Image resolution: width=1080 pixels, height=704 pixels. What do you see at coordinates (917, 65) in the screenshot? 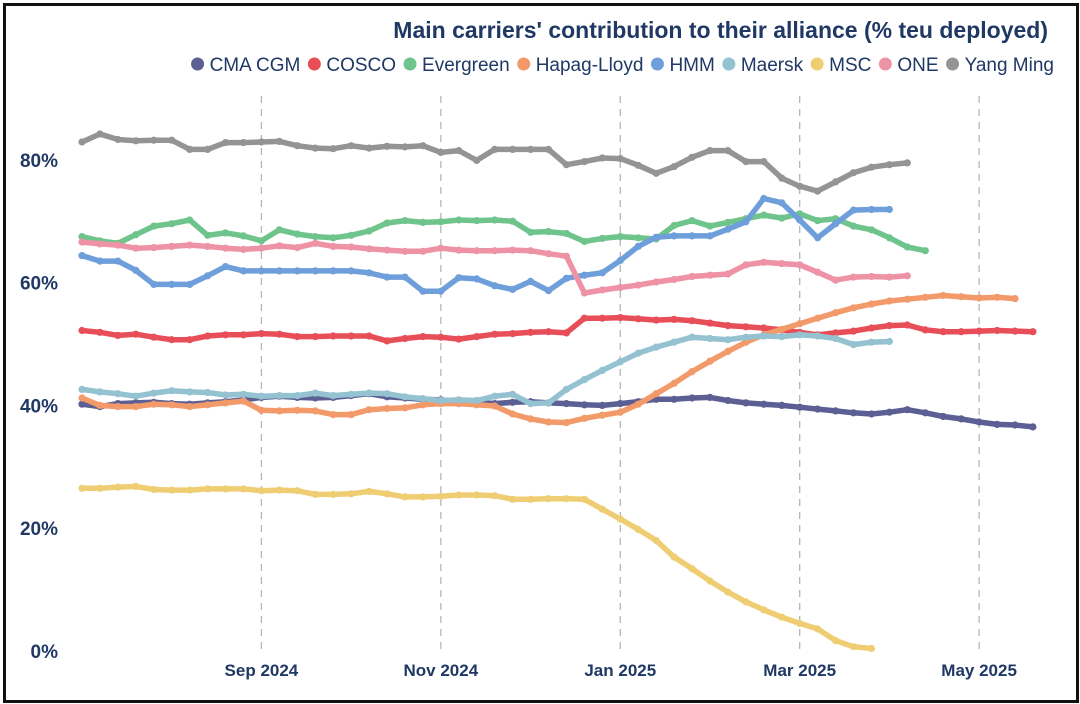
I see `legend-label-one: ONE` at bounding box center [917, 65].